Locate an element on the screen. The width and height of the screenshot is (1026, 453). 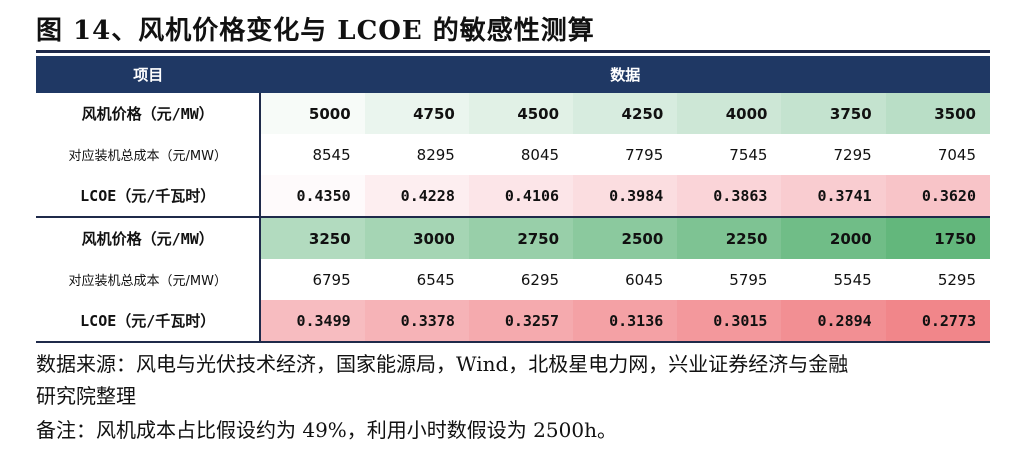
source-line-2: 研究院整理 is located at coordinates (86, 396).